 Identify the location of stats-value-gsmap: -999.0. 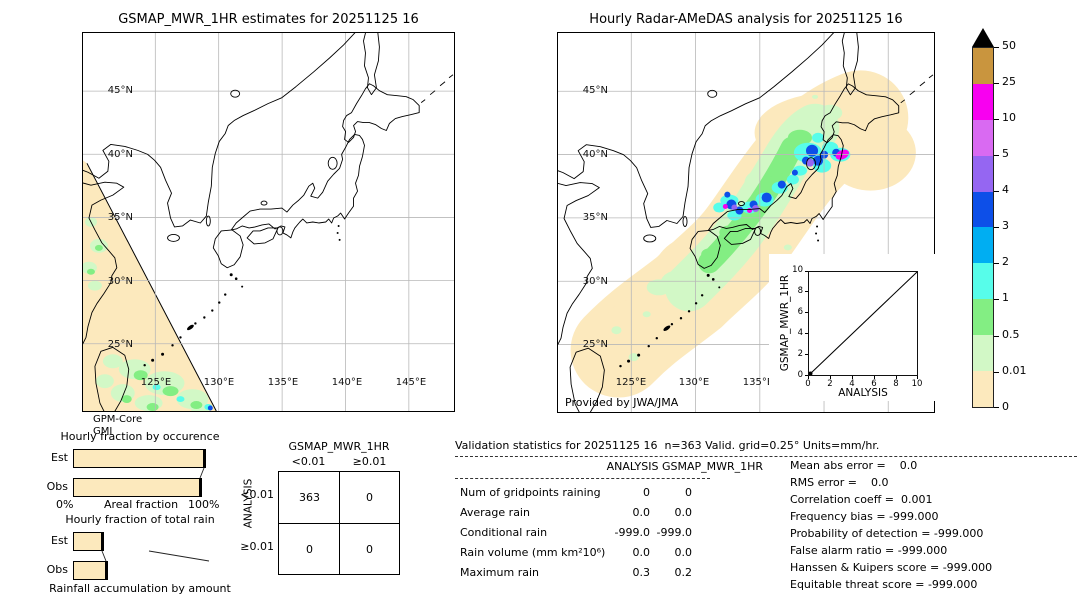
(674, 532).